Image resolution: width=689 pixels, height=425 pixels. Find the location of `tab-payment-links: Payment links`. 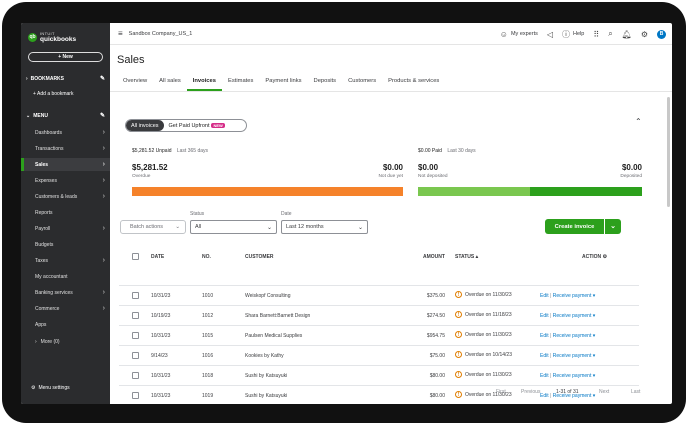

tab-payment-links: Payment links is located at coordinates (283, 81).